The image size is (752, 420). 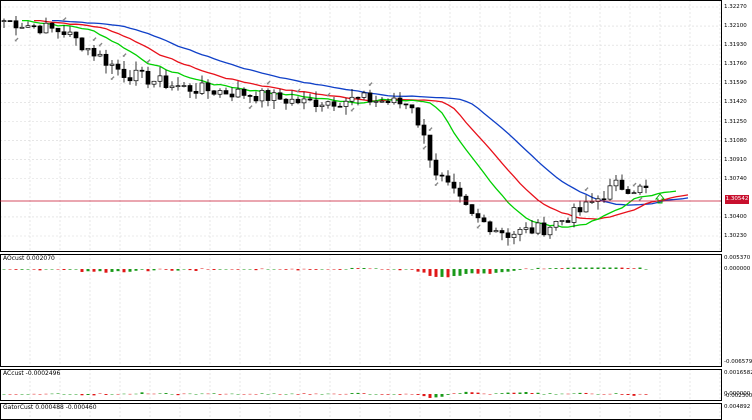 What do you see at coordinates (735, 45) in the screenshot?
I see `price-tick-label: 1.31930` at bounding box center [735, 45].